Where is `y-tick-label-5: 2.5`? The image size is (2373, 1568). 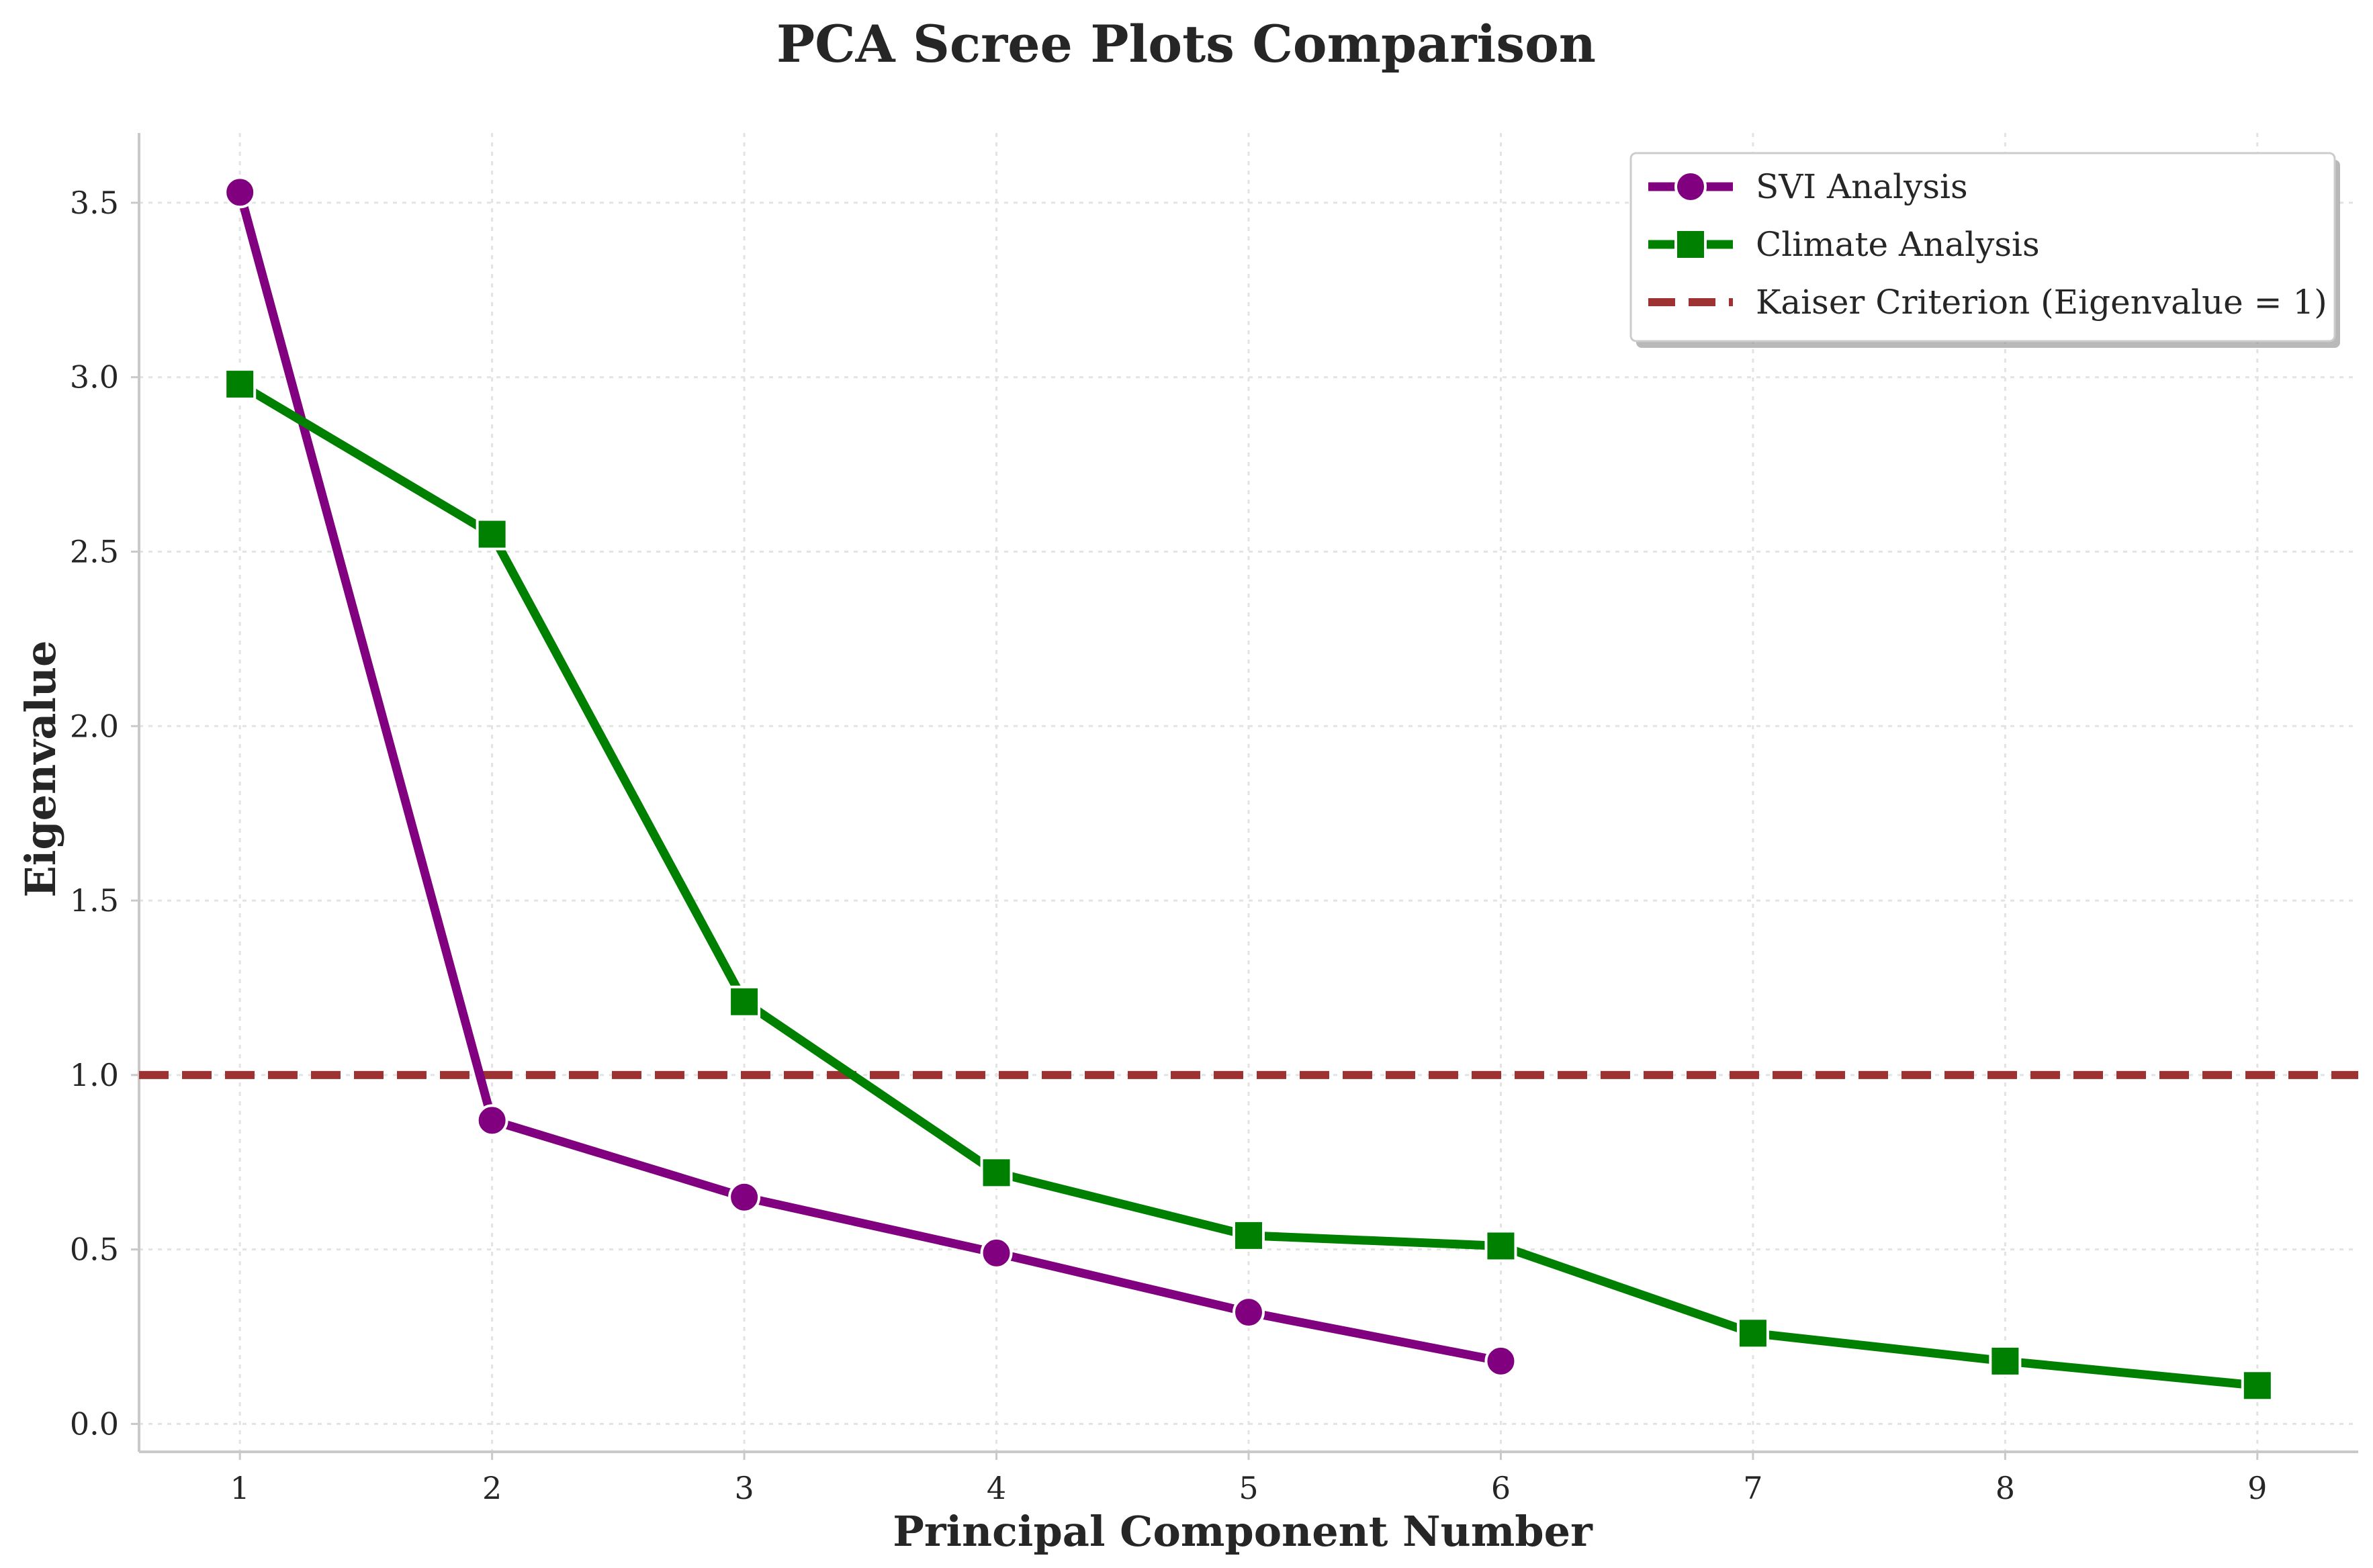
y-tick-label-5: 2.5 is located at coordinates (94, 551).